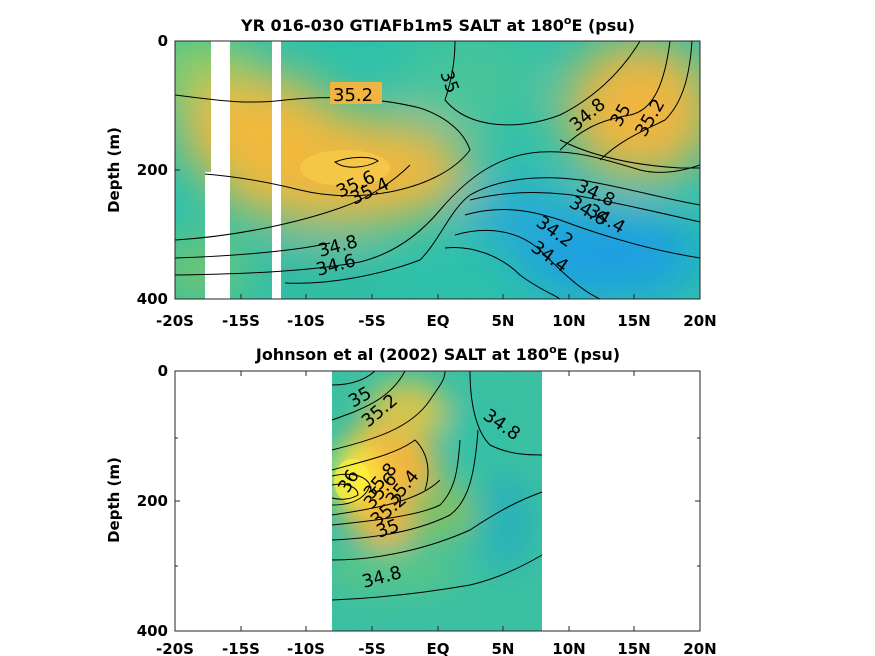 The image size is (875, 656). What do you see at coordinates (437, 24) in the screenshot?
I see `top-title: YR 016-030 GTIAFb1m5 SALT at 180oE (psu)` at bounding box center [437, 24].